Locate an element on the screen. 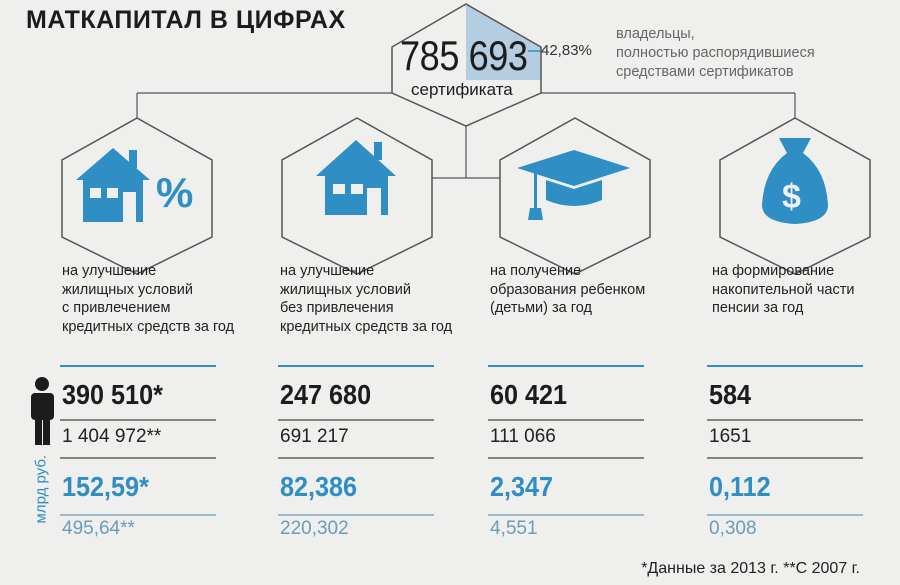 This screenshot has width=900, height=585. total-certificates-unit: сертификата is located at coordinates (462, 89).